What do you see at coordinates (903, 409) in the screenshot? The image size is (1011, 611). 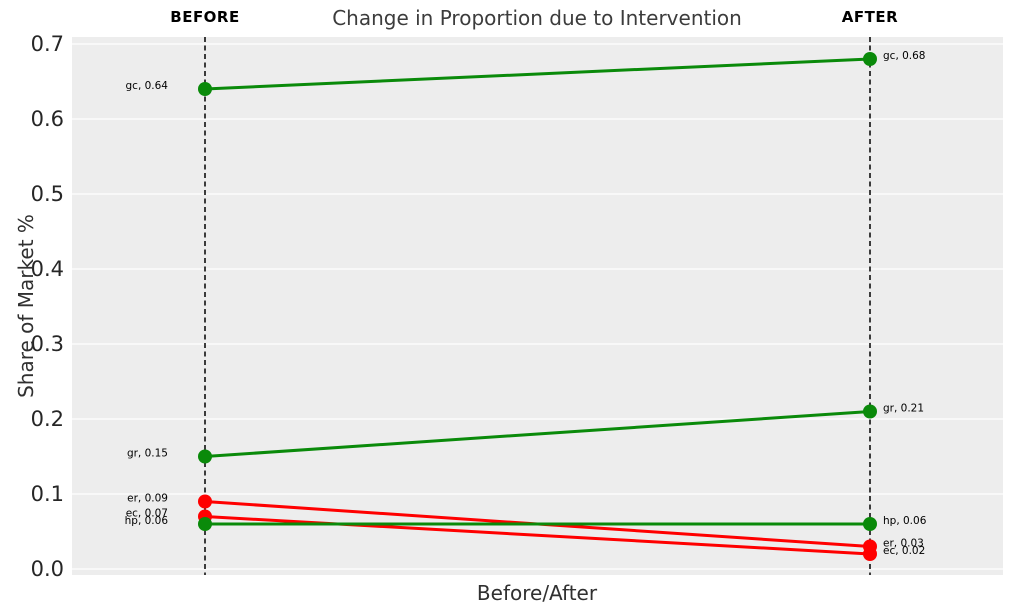 I see `annotation-gr-after: gr, 0.21` at bounding box center [903, 409].